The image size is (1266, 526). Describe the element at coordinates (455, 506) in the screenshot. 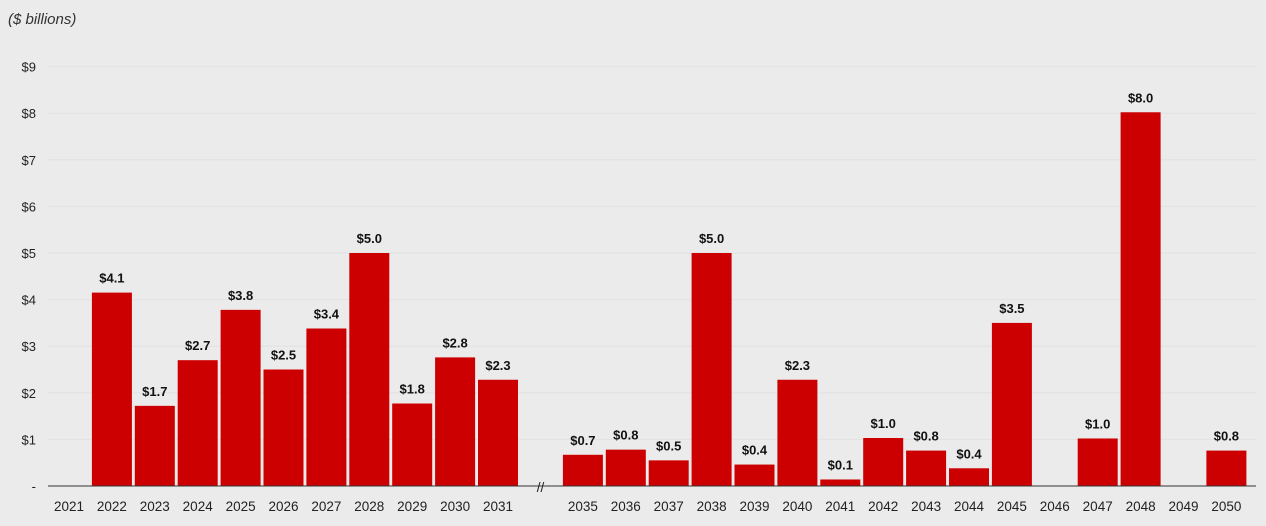

I see `x-tick-label-2030: 2030` at that location.